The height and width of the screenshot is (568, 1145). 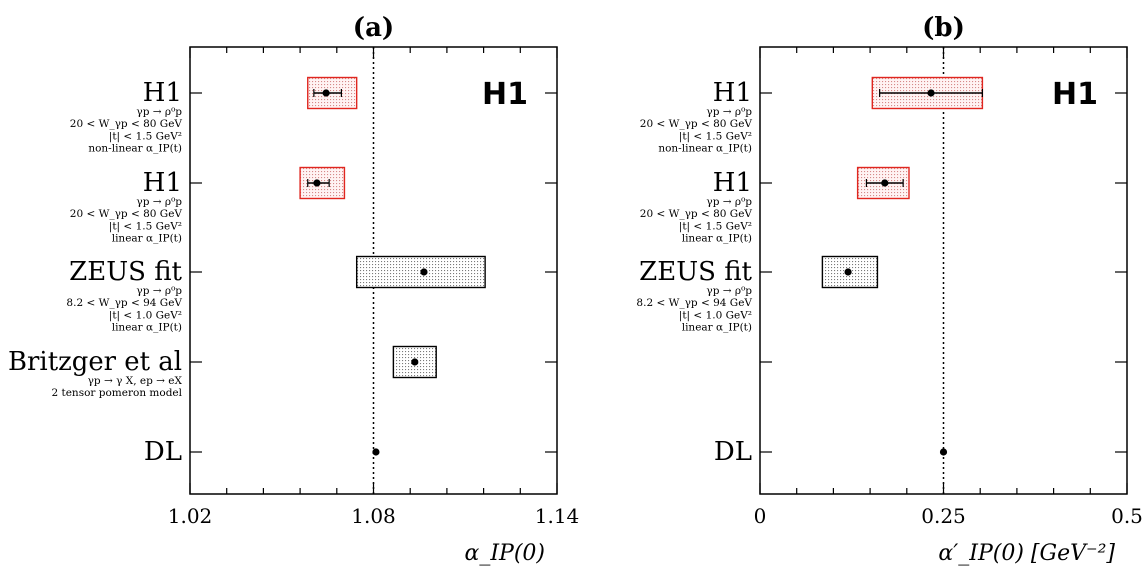 What do you see at coordinates (373, 28) in the screenshot?
I see `panel-title: (a)` at bounding box center [373, 28].